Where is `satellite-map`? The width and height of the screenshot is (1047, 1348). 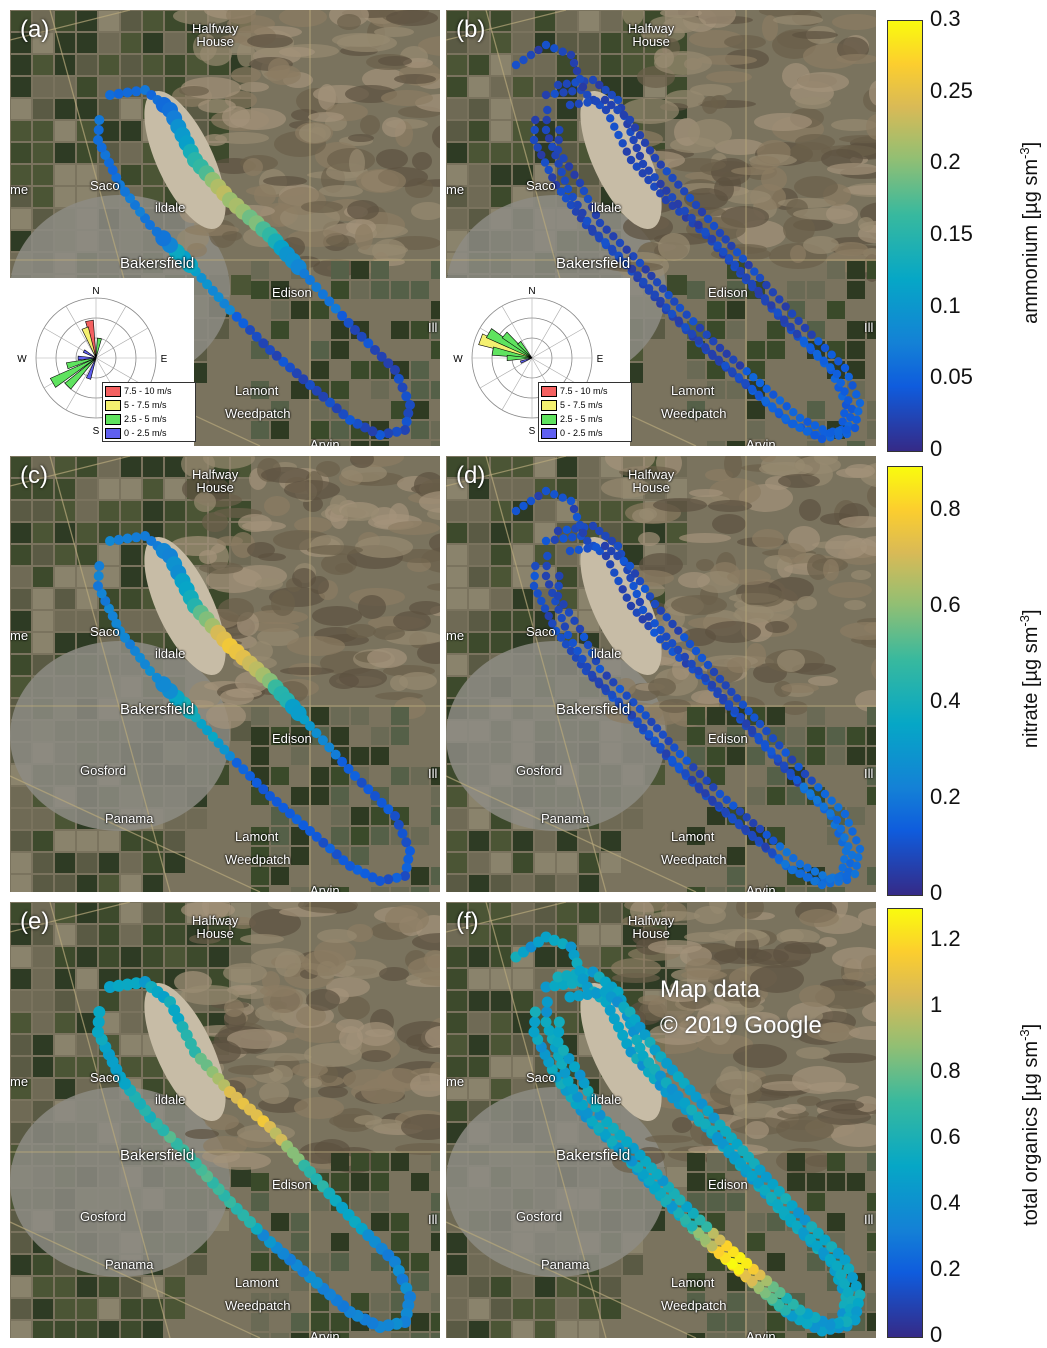
satellite-map is located at coordinates (225, 228).